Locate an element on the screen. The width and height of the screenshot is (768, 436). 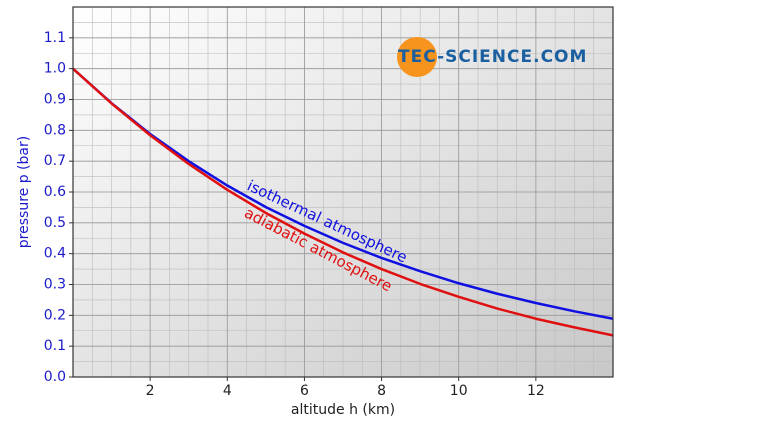
y-tick-label: 1.1 is located at coordinates (55, 38).